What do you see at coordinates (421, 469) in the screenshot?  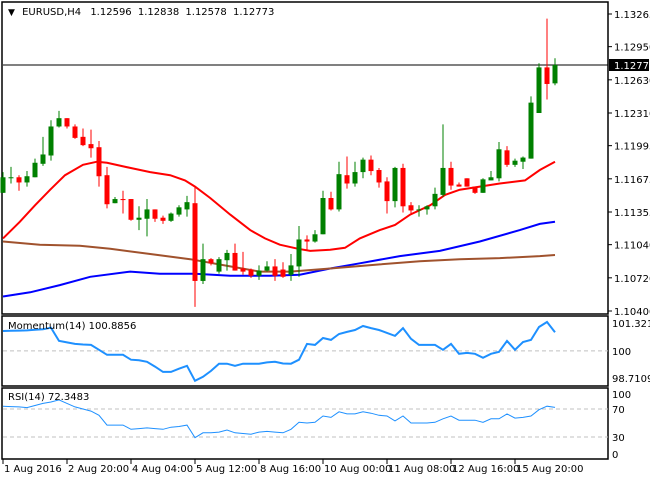 I see `time-tick-label: 11 Aug 08:00` at bounding box center [421, 469].